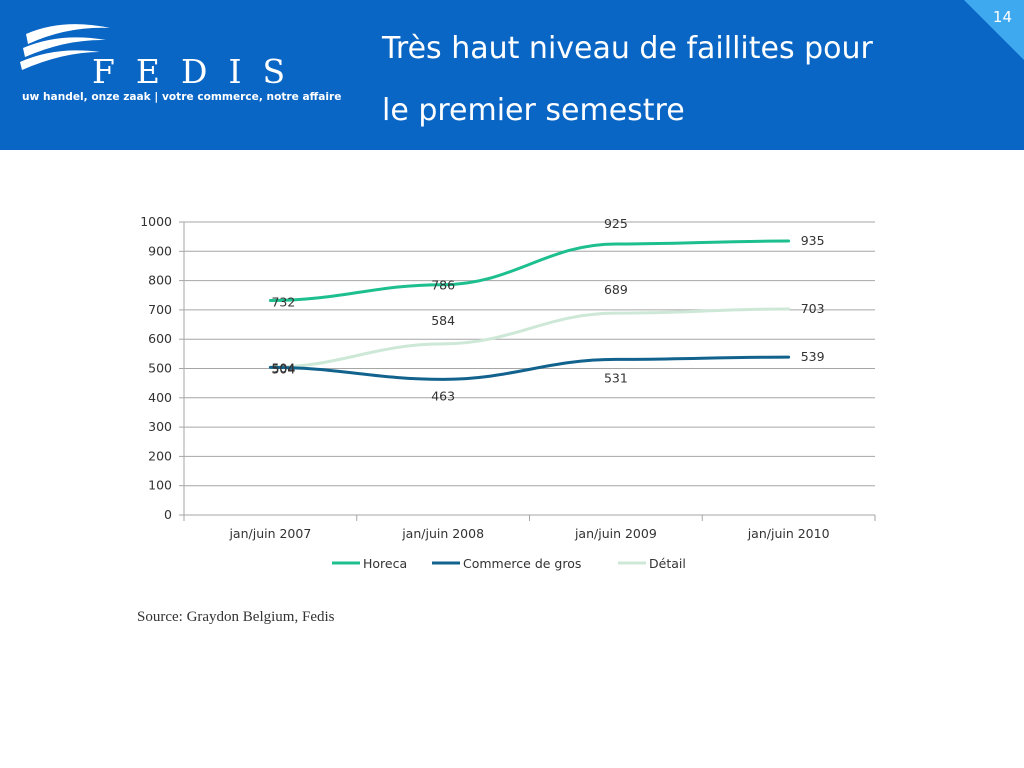 This screenshot has height=768, width=1024. I want to click on y-tick-label: 500, so click(160, 368).